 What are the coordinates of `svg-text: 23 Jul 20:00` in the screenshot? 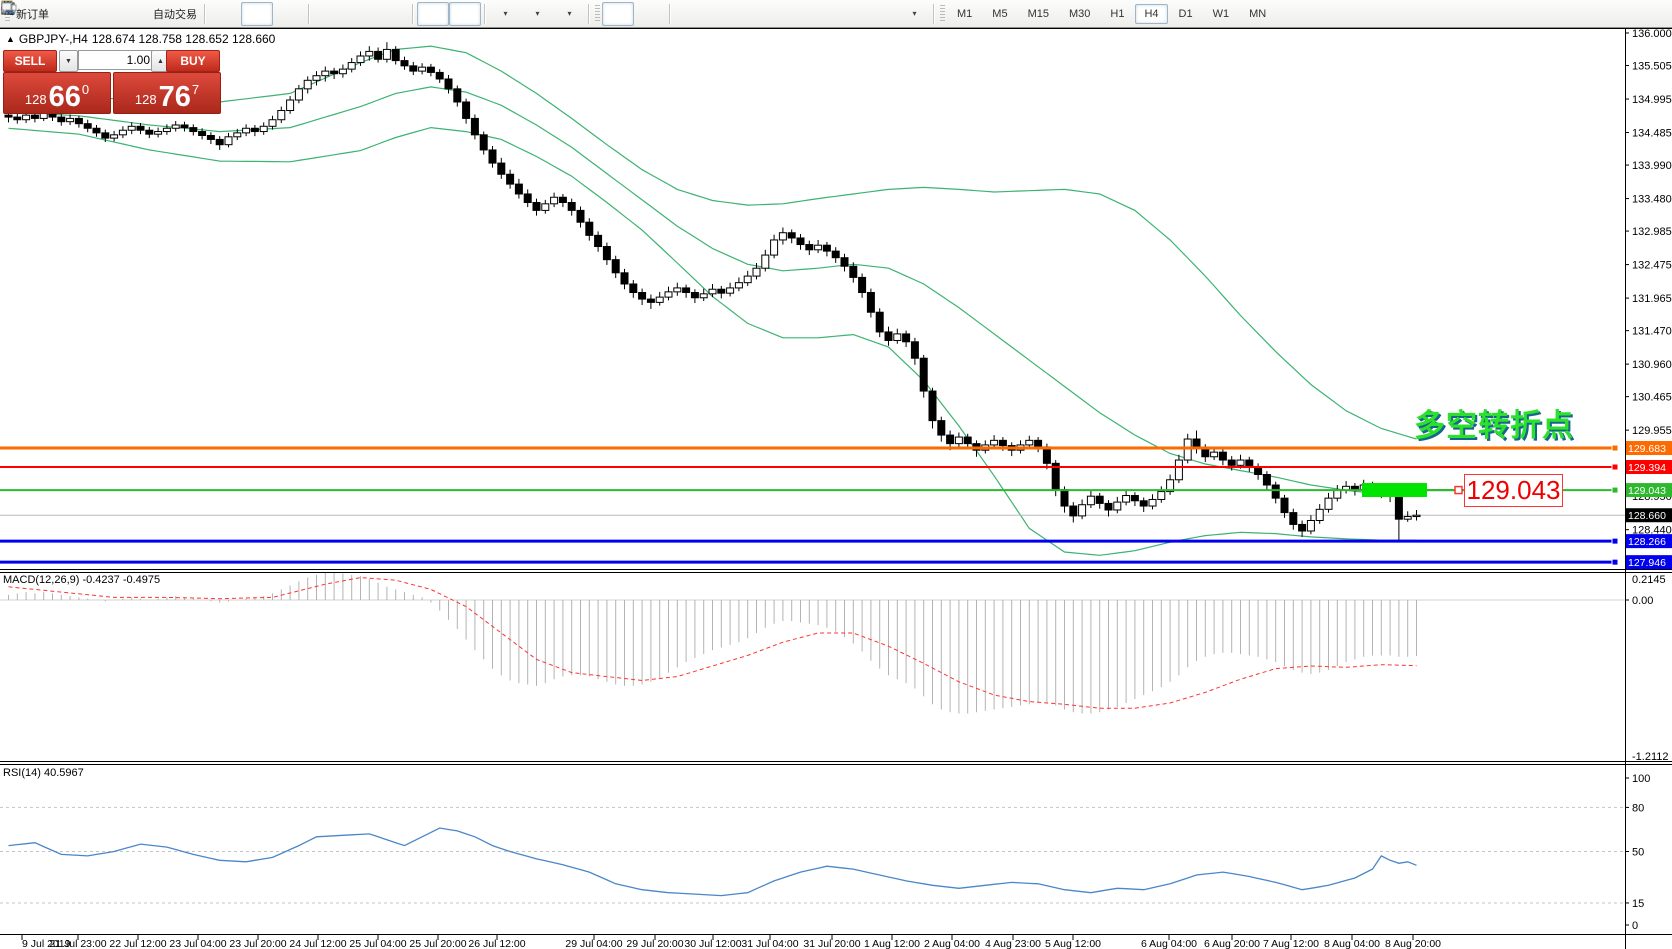 It's located at (257, 943).